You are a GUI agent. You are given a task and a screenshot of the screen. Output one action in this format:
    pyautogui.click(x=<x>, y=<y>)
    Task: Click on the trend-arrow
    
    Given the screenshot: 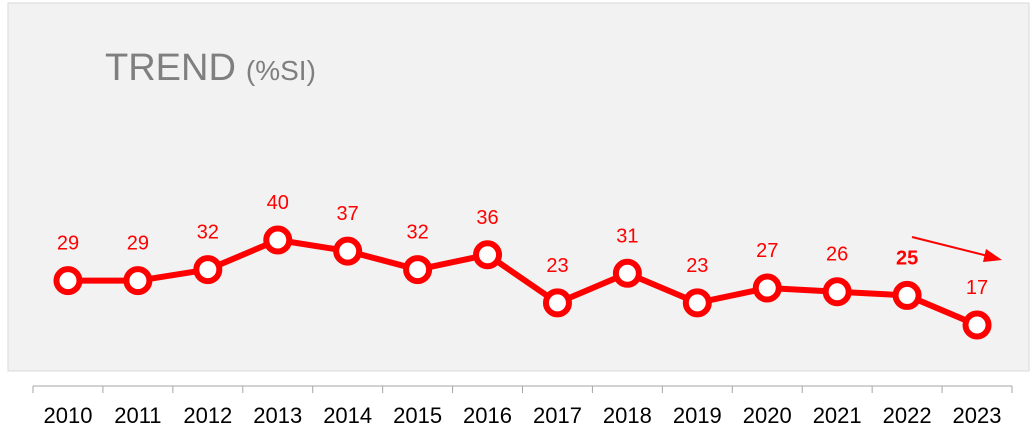 What is the action you would take?
    pyautogui.click(x=956, y=249)
    